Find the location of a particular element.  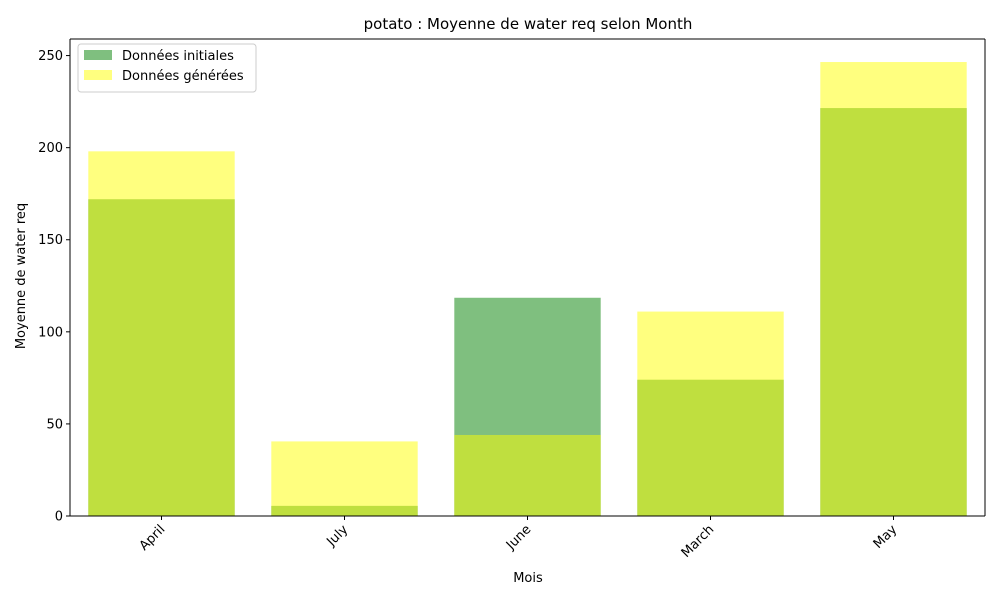

y-tick-label: 200 is located at coordinates (50, 148).